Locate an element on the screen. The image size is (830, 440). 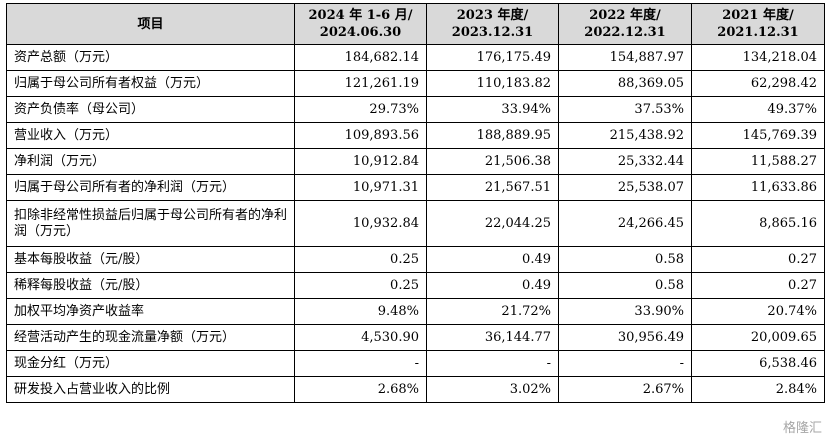
row-label: 扣除非经常性损益后归属于母公司所有者的净利润（万元） is located at coordinates (150, 223).